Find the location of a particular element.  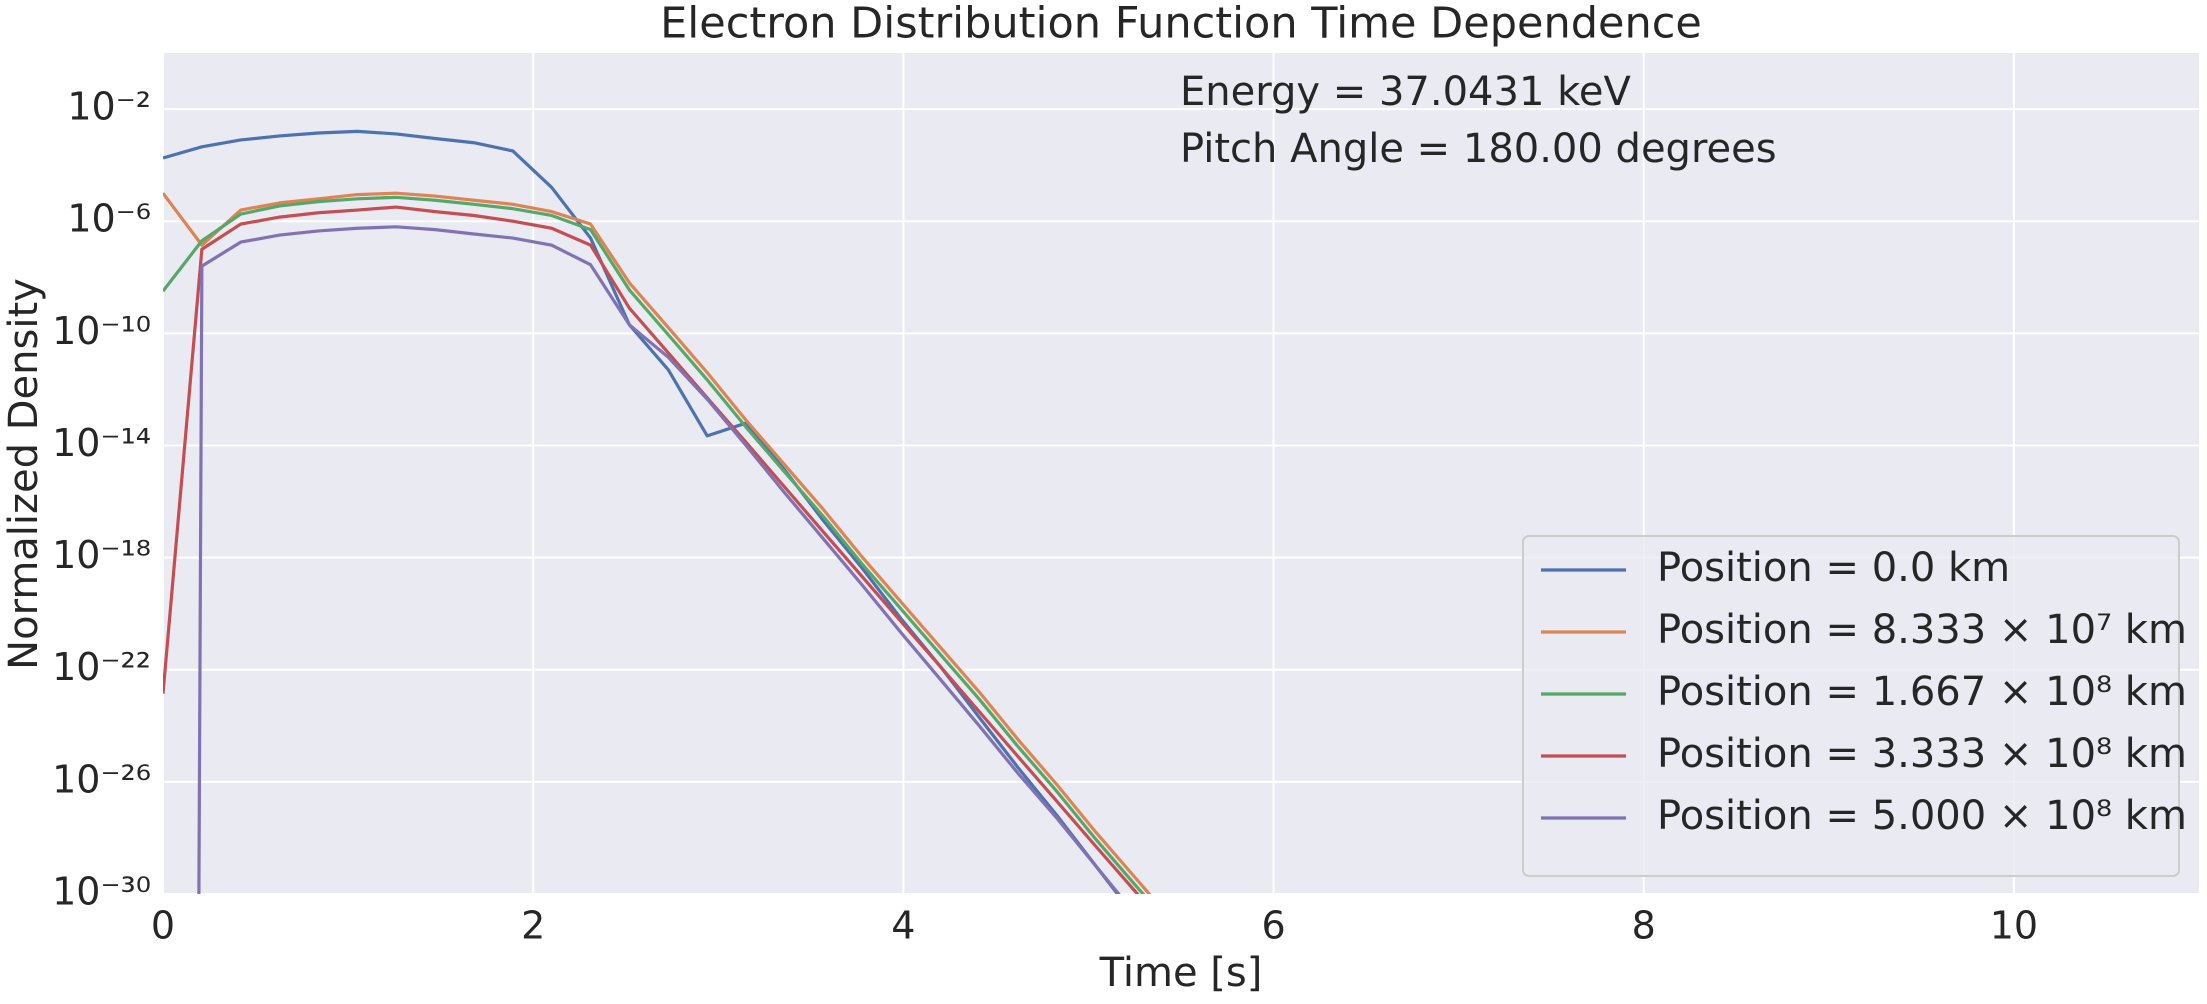

legend-label: Position = 5.000 × 10⁸ km is located at coordinates (1922, 816).